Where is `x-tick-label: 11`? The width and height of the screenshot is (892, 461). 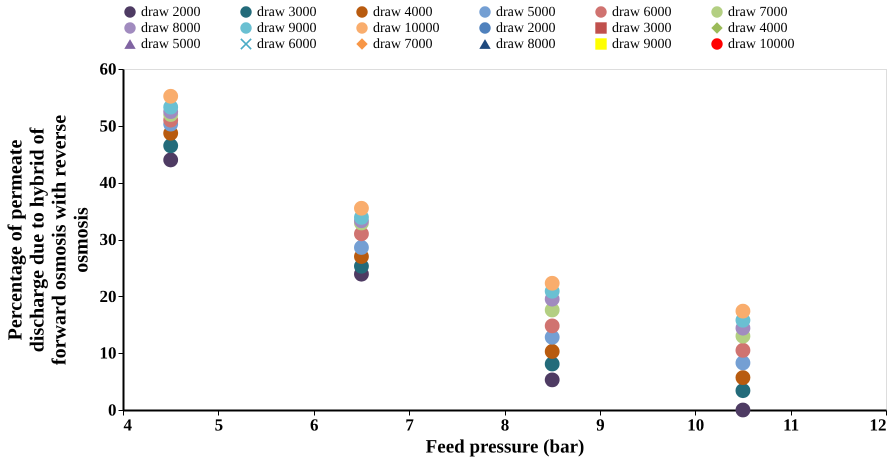 x-tick-label: 11 is located at coordinates (791, 425).